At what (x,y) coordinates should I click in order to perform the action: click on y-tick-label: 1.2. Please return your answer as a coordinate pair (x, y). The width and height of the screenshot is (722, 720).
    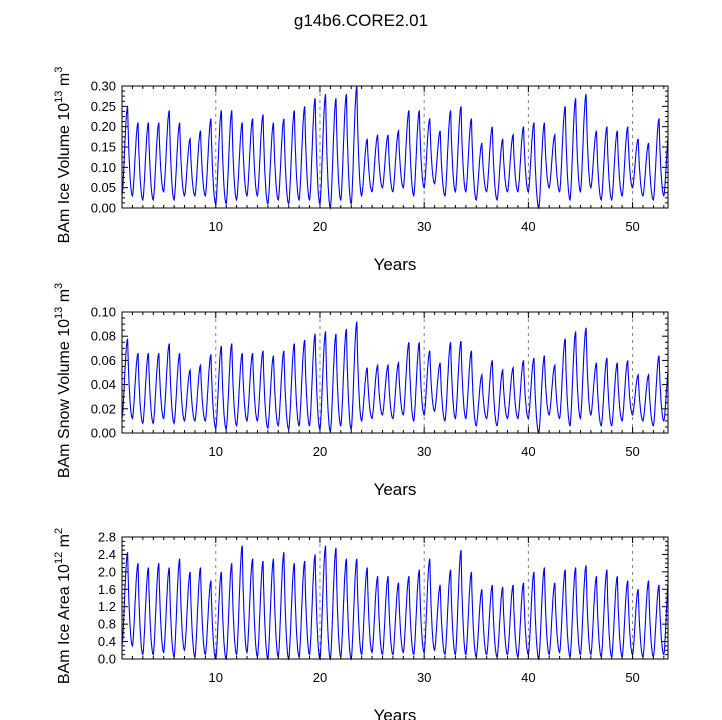
    Looking at the image, I should click on (107, 606).